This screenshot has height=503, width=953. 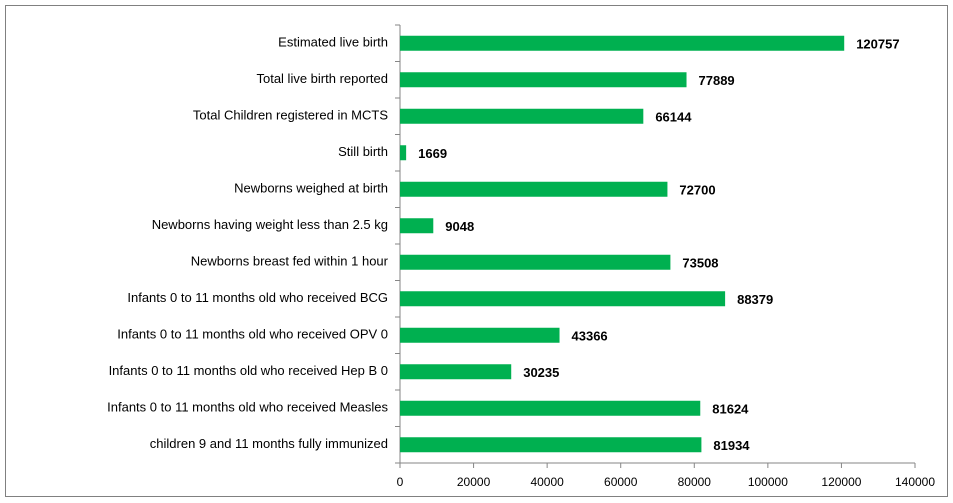 I want to click on x-tick-label: 80000, so click(x=695, y=482).